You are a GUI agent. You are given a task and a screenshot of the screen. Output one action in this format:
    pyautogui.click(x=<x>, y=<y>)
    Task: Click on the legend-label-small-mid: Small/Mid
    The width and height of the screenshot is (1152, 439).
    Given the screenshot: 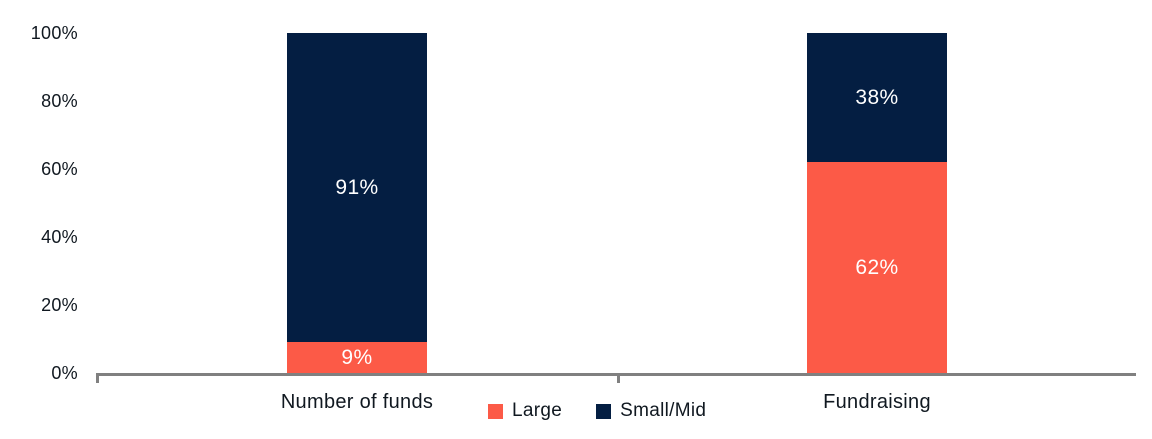 What is the action you would take?
    pyautogui.click(x=663, y=410)
    